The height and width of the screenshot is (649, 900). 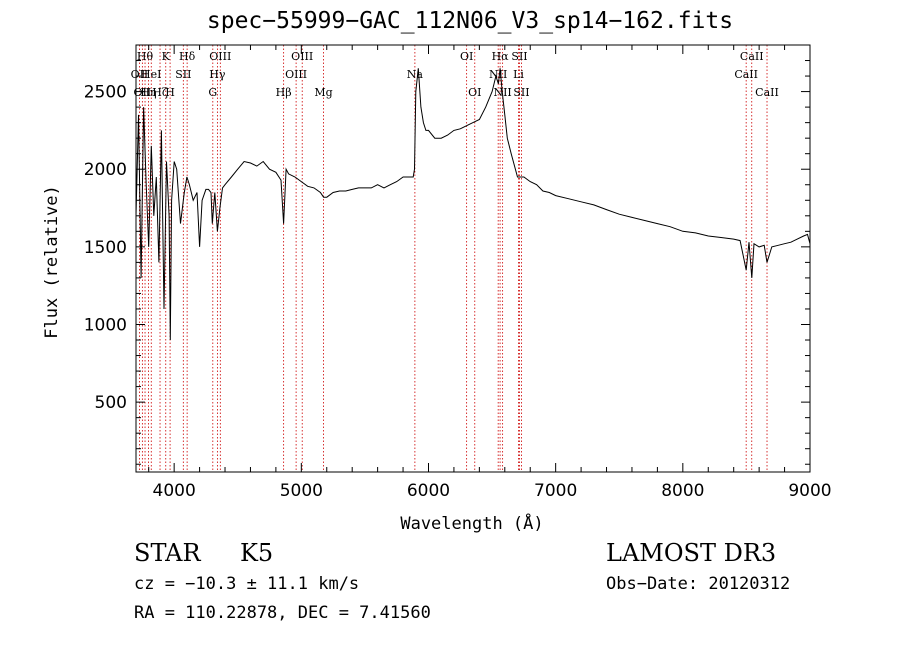 I want to click on x-tick-label: 5000, so click(x=301, y=491).